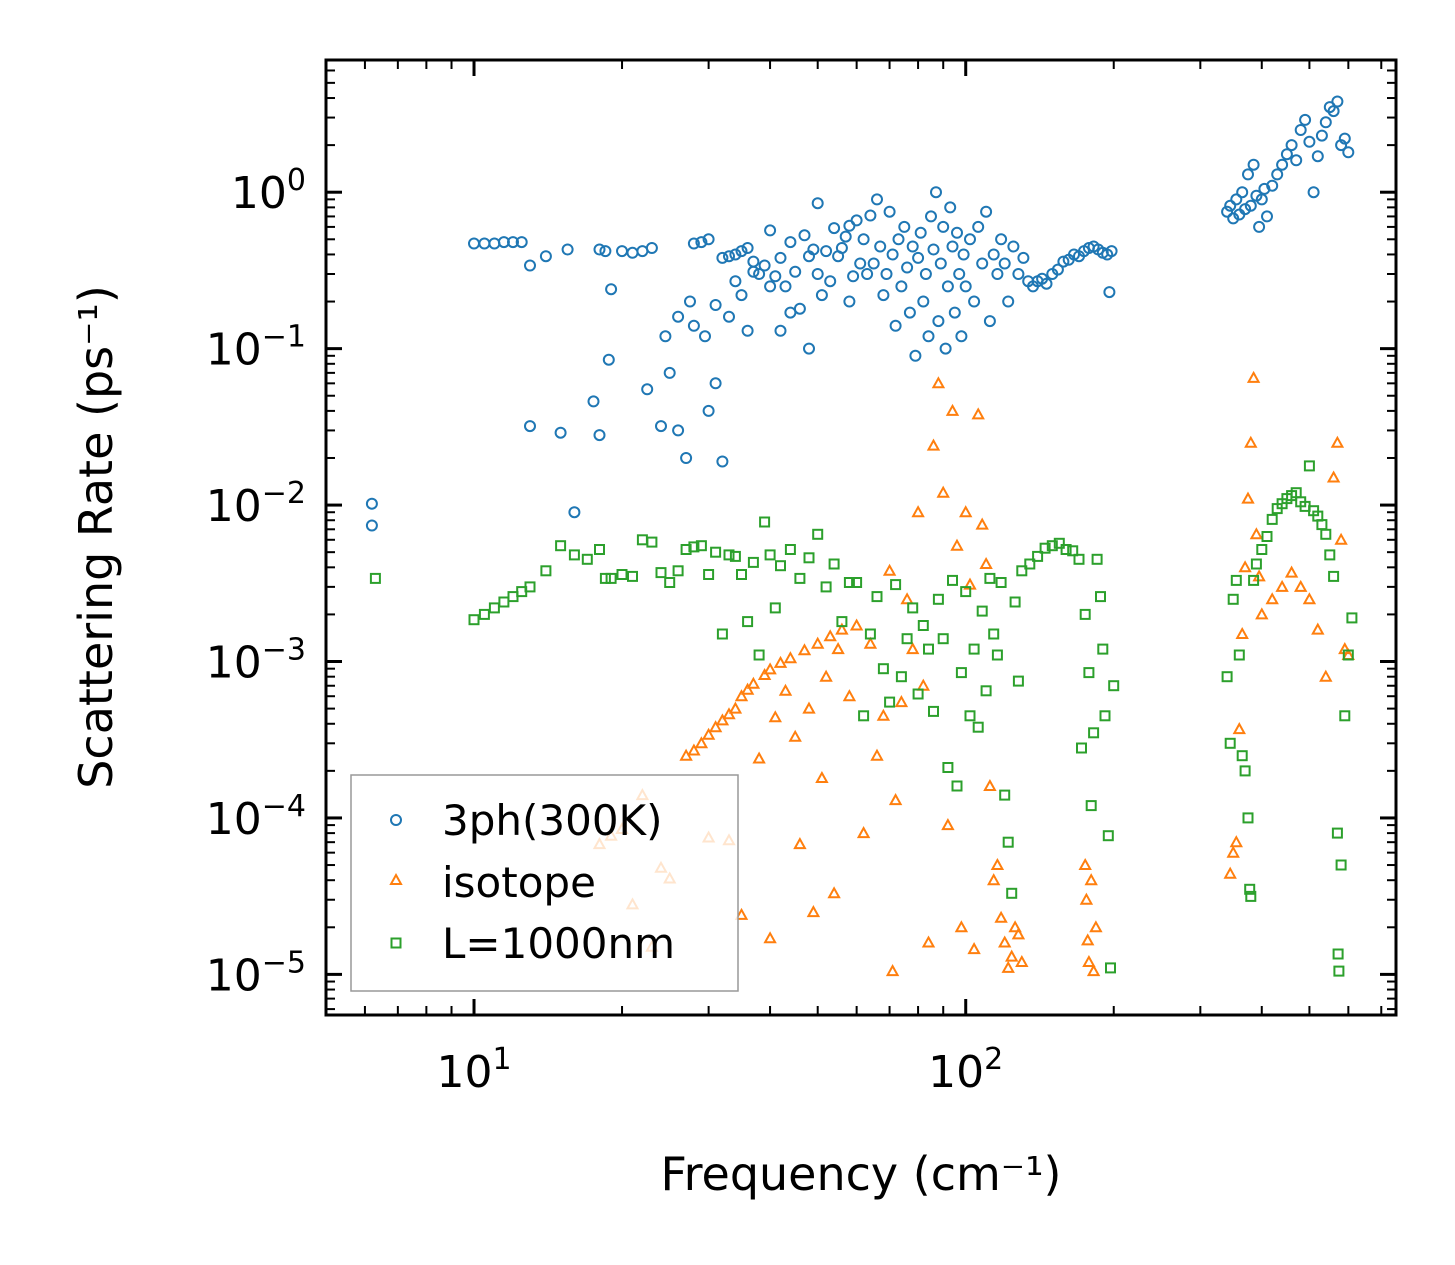 The height and width of the screenshot is (1265, 1455). Describe the element at coordinates (256, 973) in the screenshot. I see `y-tick-label: 10⁻⁵` at that location.